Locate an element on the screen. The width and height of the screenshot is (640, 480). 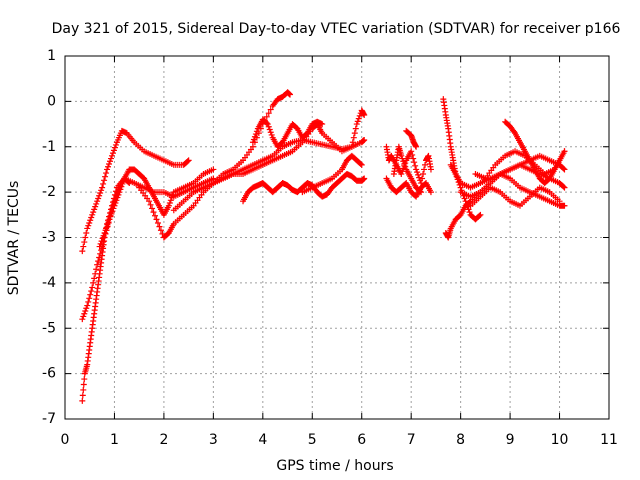
x-tick-label: 7 is located at coordinates (411, 440).